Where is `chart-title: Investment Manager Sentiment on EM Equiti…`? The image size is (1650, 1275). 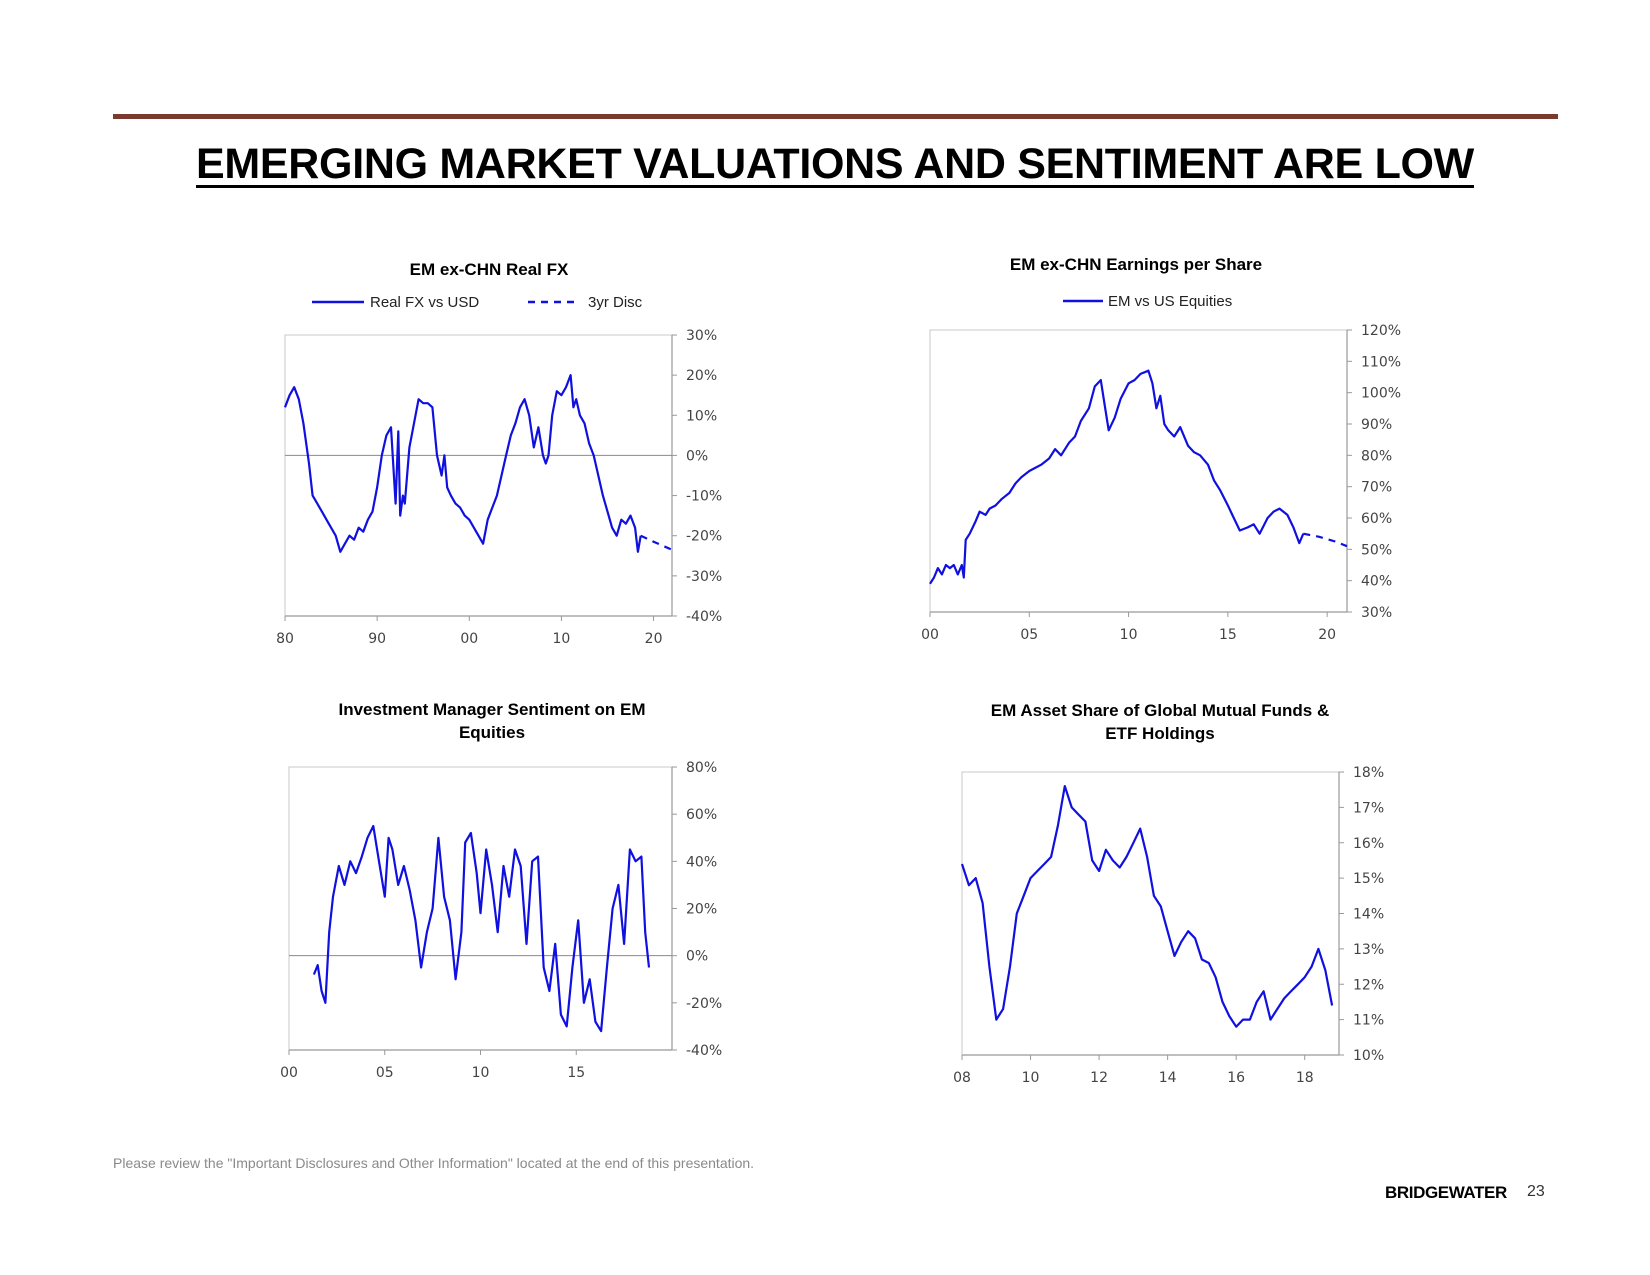
chart-title: Investment Manager Sentiment on EM Equiti… is located at coordinates (492, 721).